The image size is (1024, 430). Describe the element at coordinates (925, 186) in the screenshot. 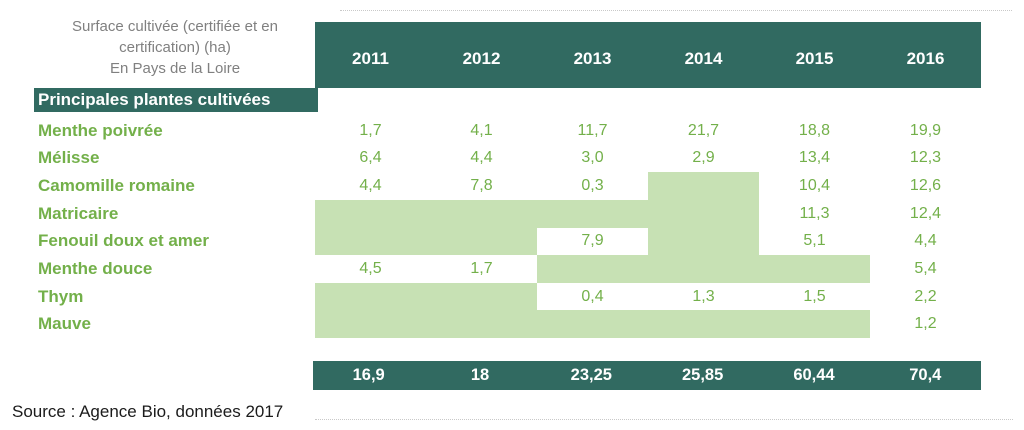

I see `cell-camomille-2016: 12,6` at that location.